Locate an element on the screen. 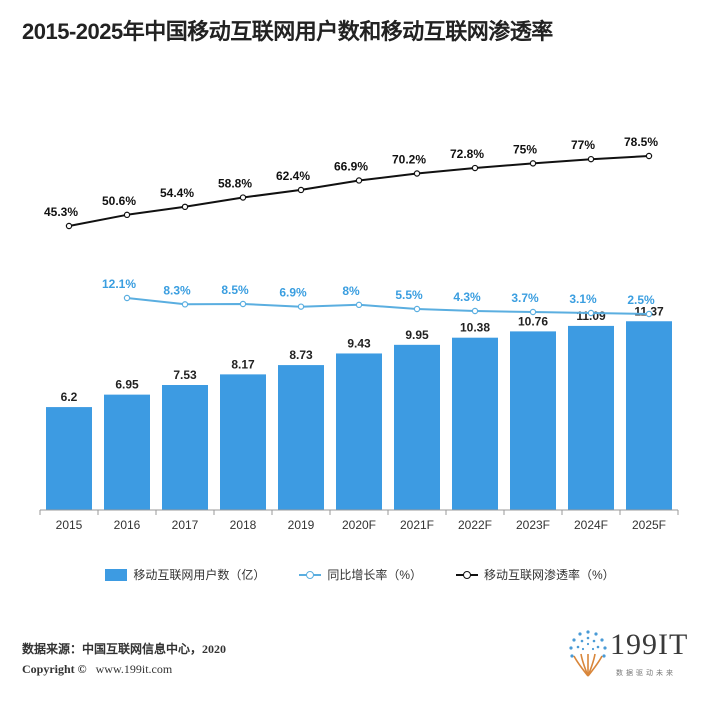  legend-label-penetration: 移动互联网渗透率（%） is located at coordinates (549, 575).